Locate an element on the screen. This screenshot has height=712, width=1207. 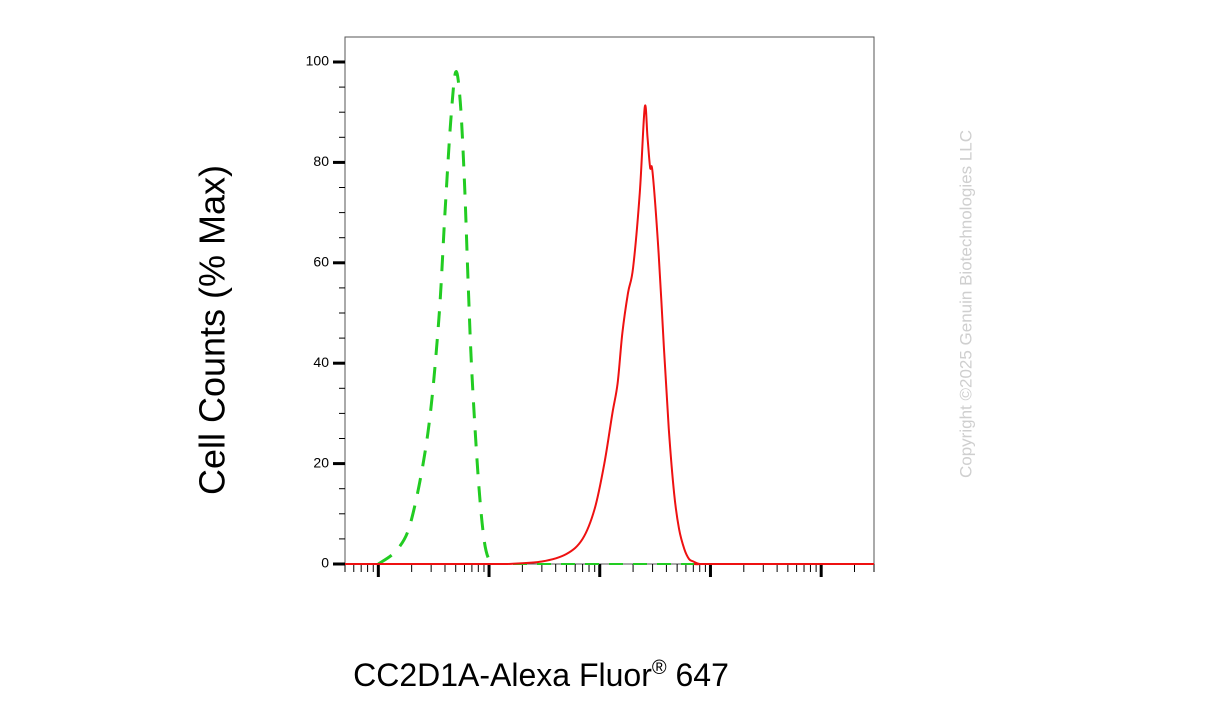
y-tick-label: 100 is located at coordinates (318, 61).